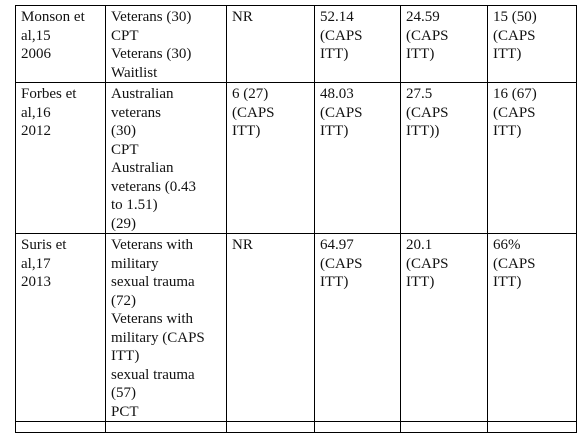  I want to click on study-cell: Suris et al,17 2013, so click(60, 327).